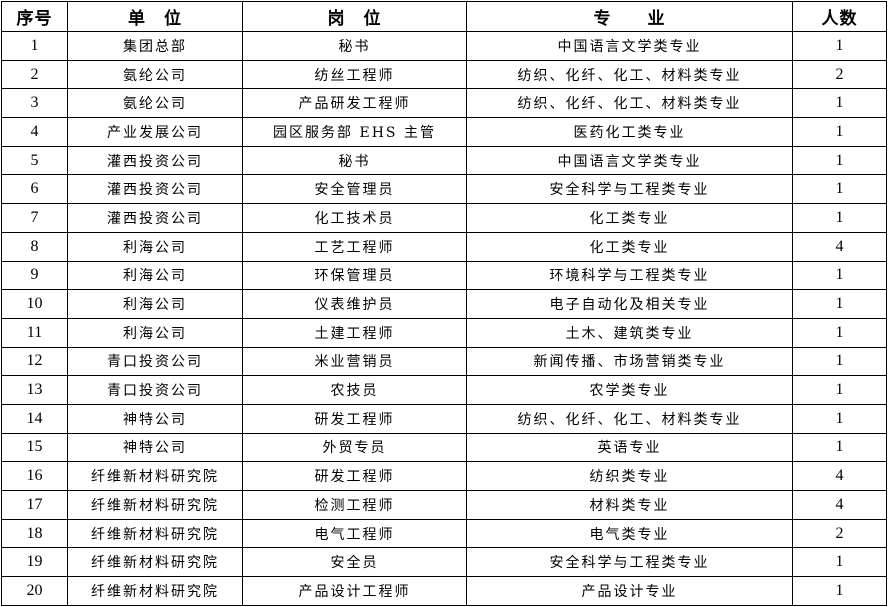  I want to click on cell-index: 4, so click(34, 132).